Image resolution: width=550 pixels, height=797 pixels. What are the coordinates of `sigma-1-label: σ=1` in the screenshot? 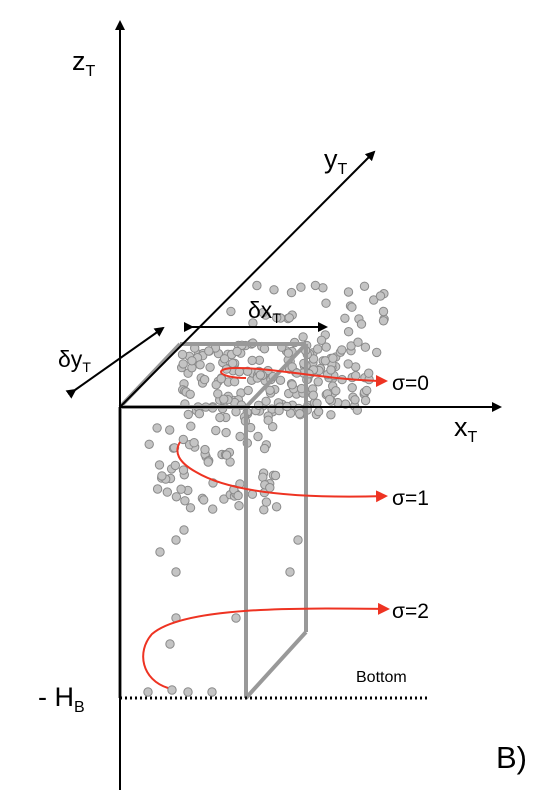 It's located at (410, 498).